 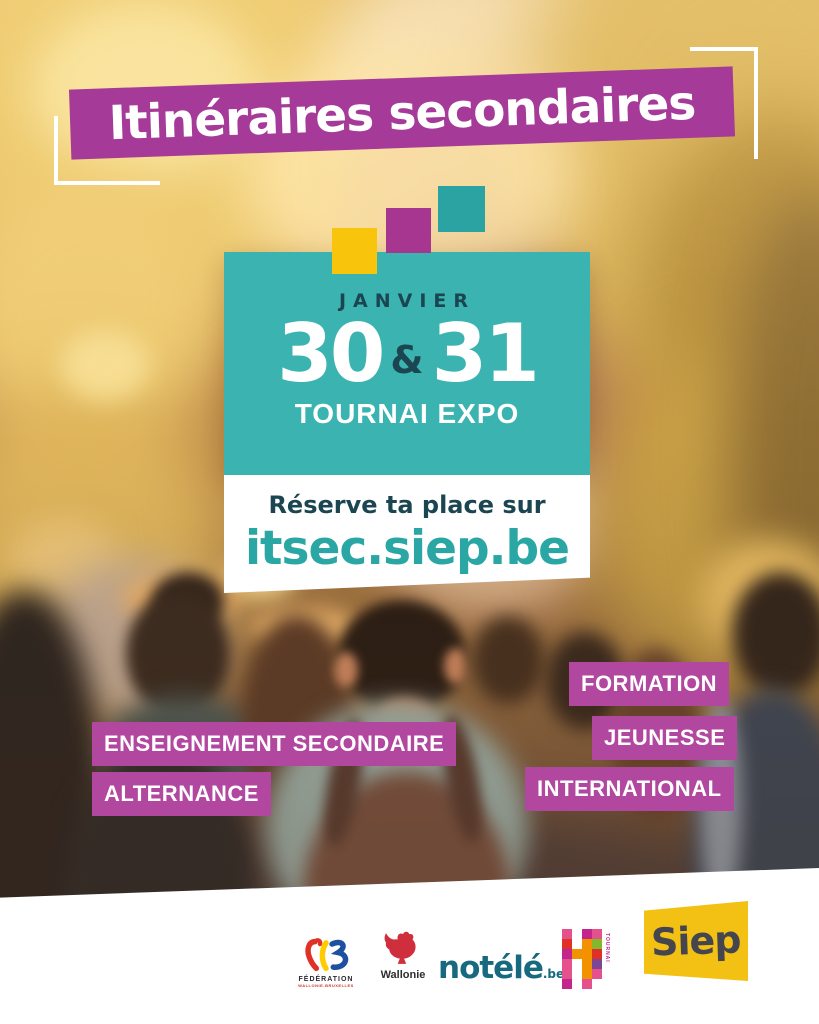 What do you see at coordinates (56, 150) in the screenshot?
I see `corner-bracket-bottom-left-vertical` at bounding box center [56, 150].